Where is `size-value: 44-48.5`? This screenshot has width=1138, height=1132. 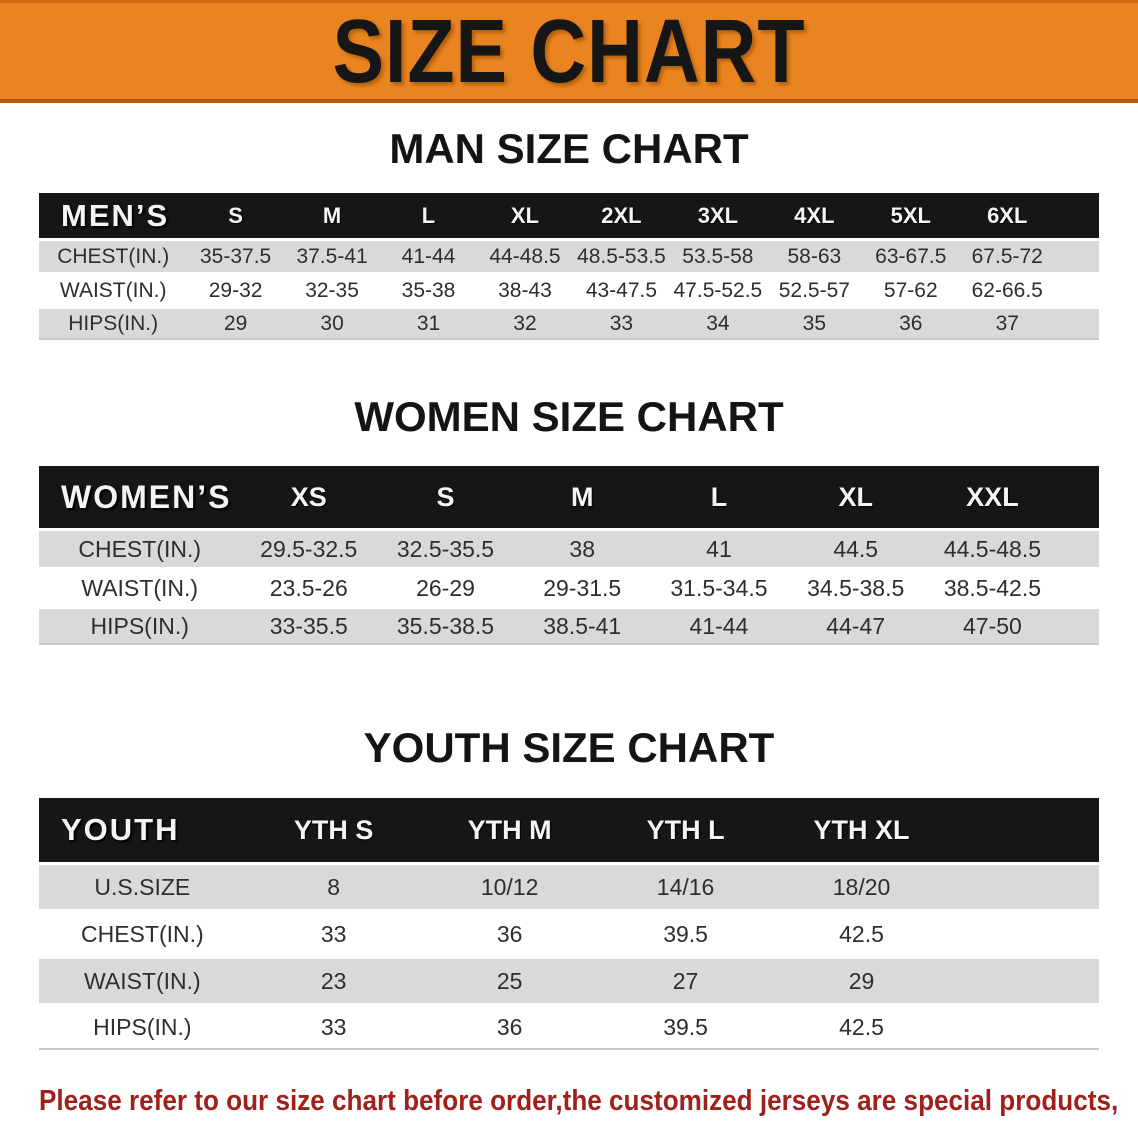 size-value: 44-48.5 is located at coordinates (525, 256).